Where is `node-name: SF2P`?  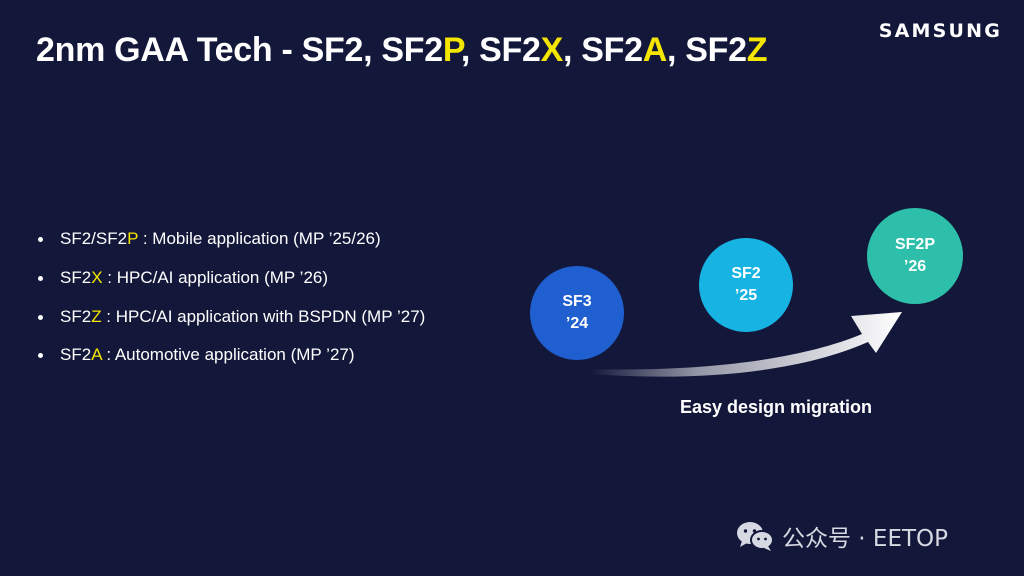
node-name: SF2P is located at coordinates (914, 244).